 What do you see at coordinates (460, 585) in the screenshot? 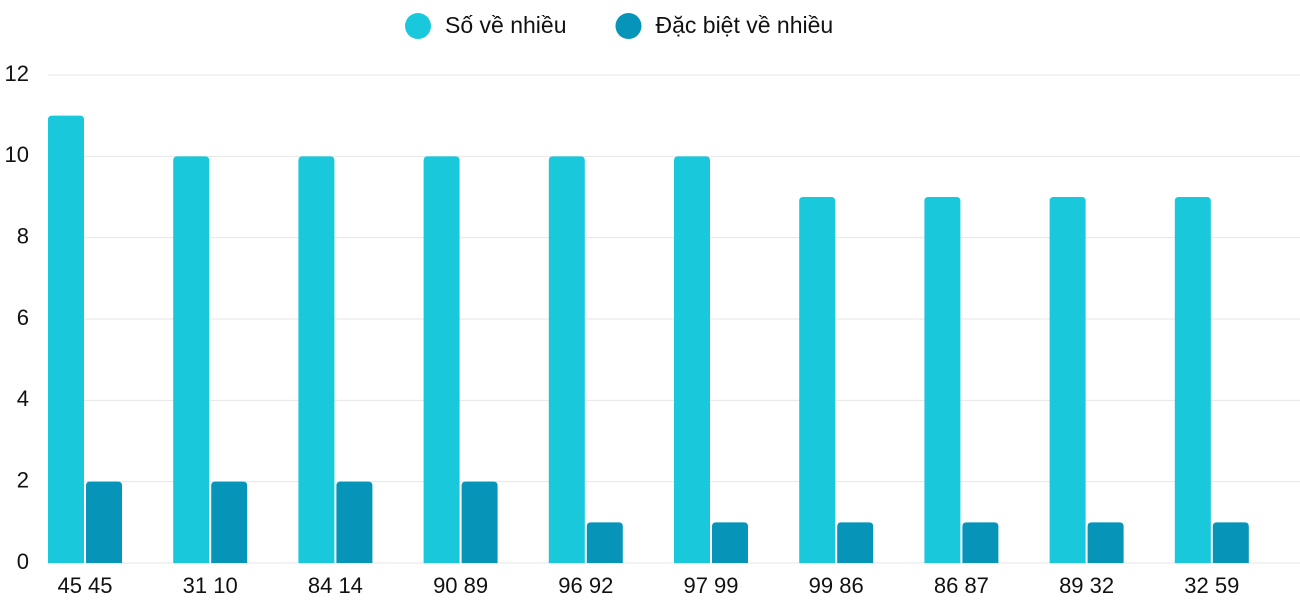
I see `x-tick-label: 90 89` at bounding box center [460, 585].